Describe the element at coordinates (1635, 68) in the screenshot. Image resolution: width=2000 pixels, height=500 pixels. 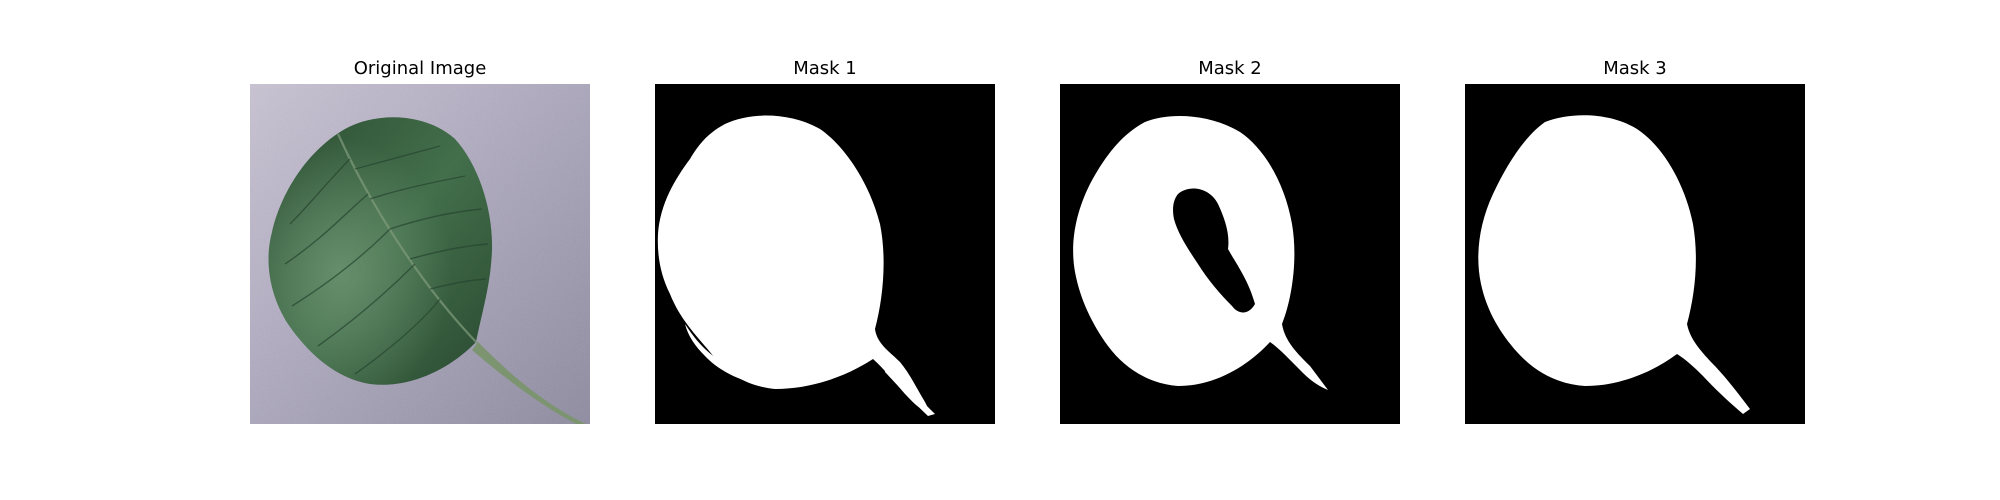
I see `panel-title: Mask 3` at that location.